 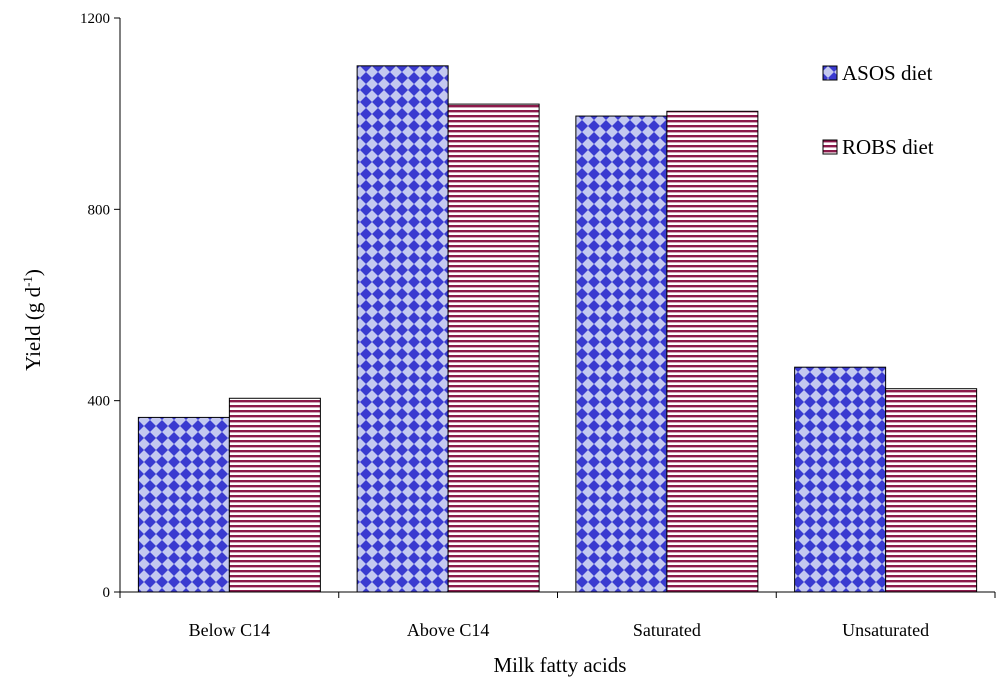 What do you see at coordinates (99, 210) in the screenshot?
I see `y-tick-label: 800` at bounding box center [99, 210].